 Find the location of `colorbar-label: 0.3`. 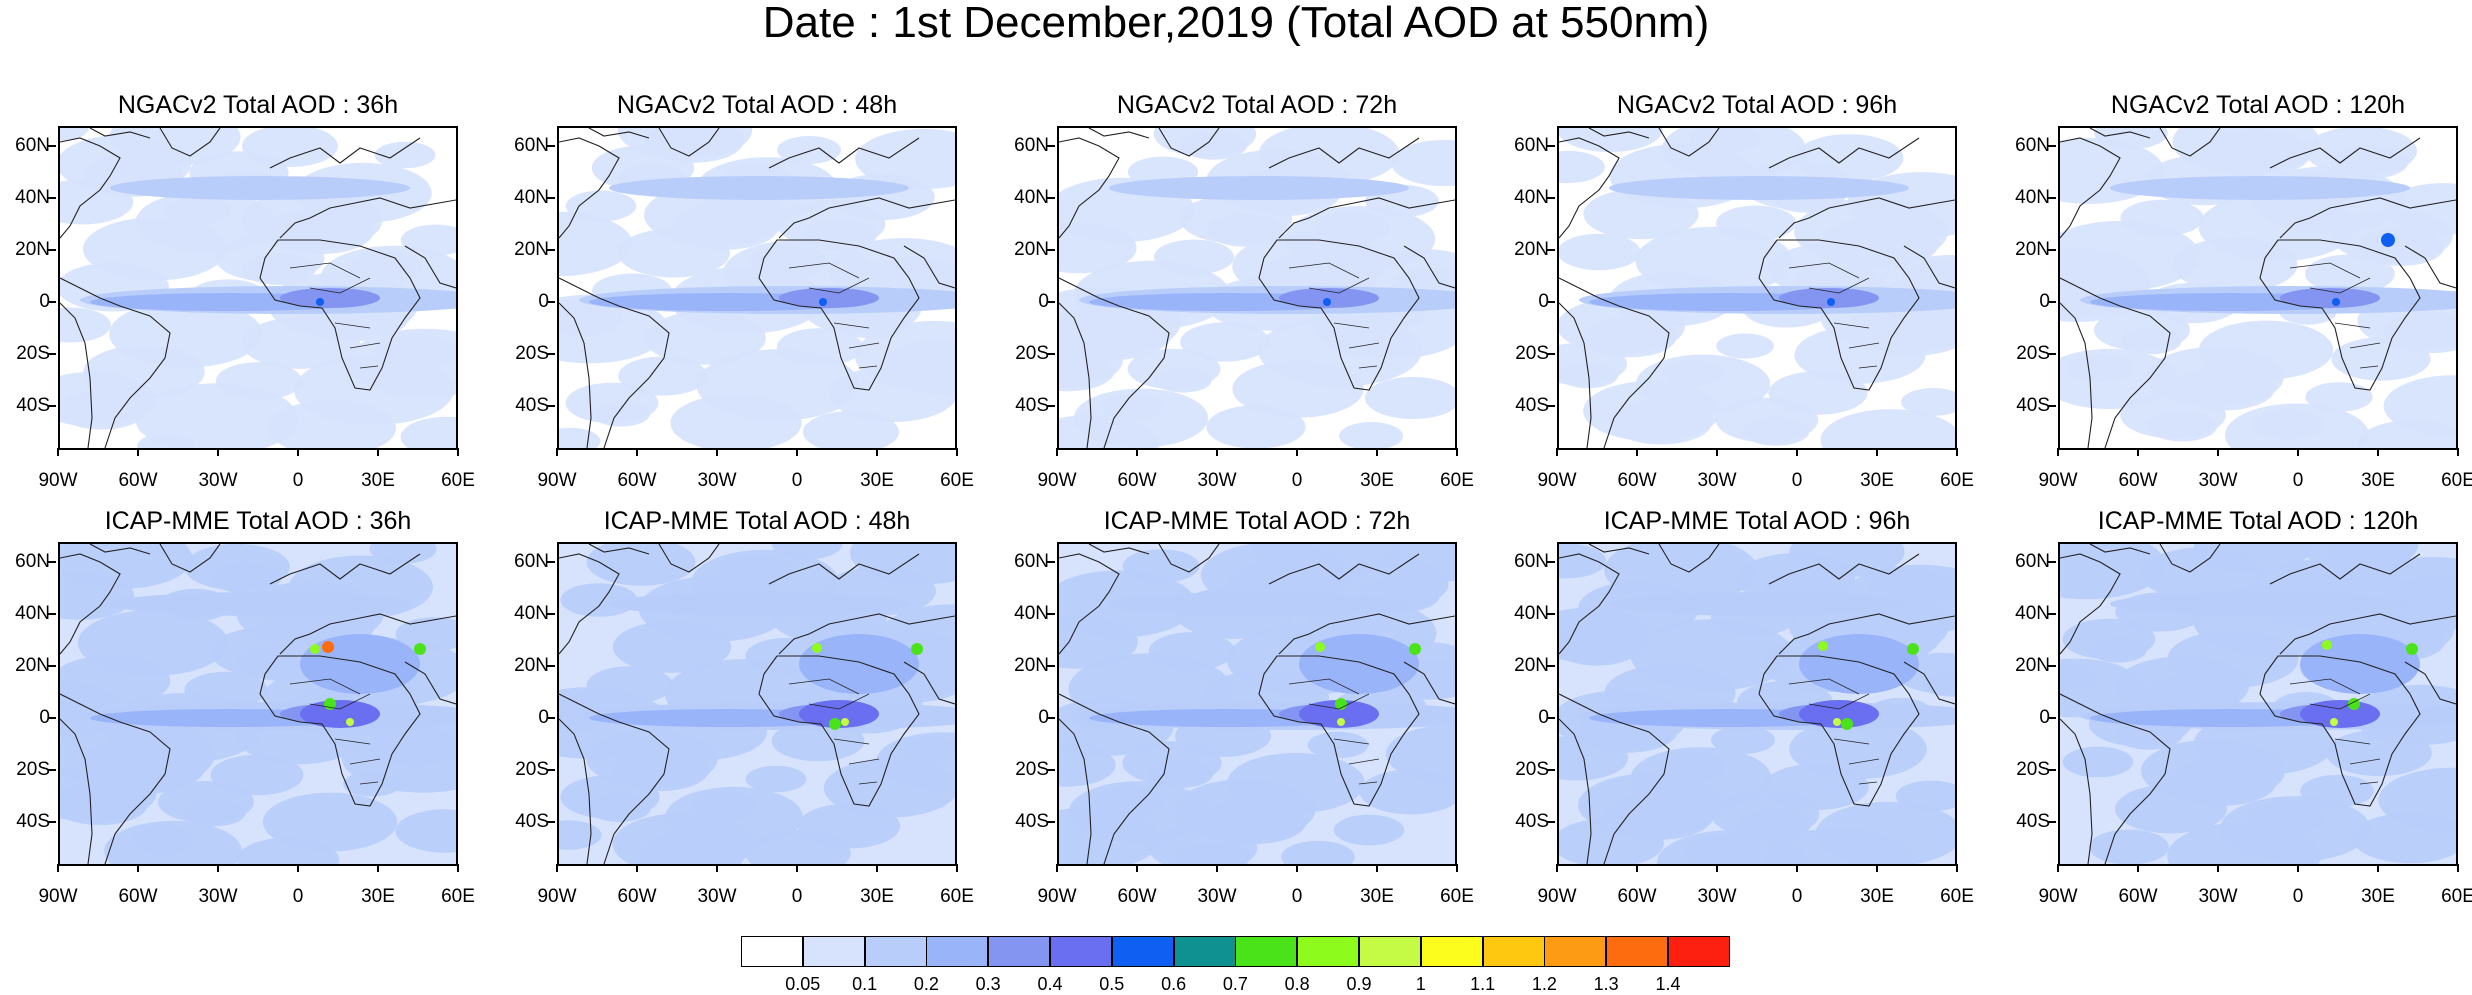

colorbar-label: 0.3 is located at coordinates (988, 984).